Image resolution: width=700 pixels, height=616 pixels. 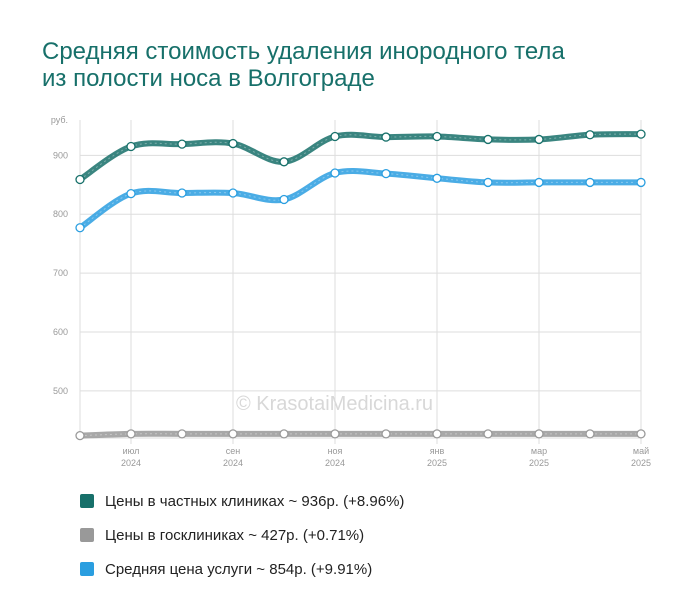 I want to click on x-tick-label-month: сен, so click(x=233, y=451).